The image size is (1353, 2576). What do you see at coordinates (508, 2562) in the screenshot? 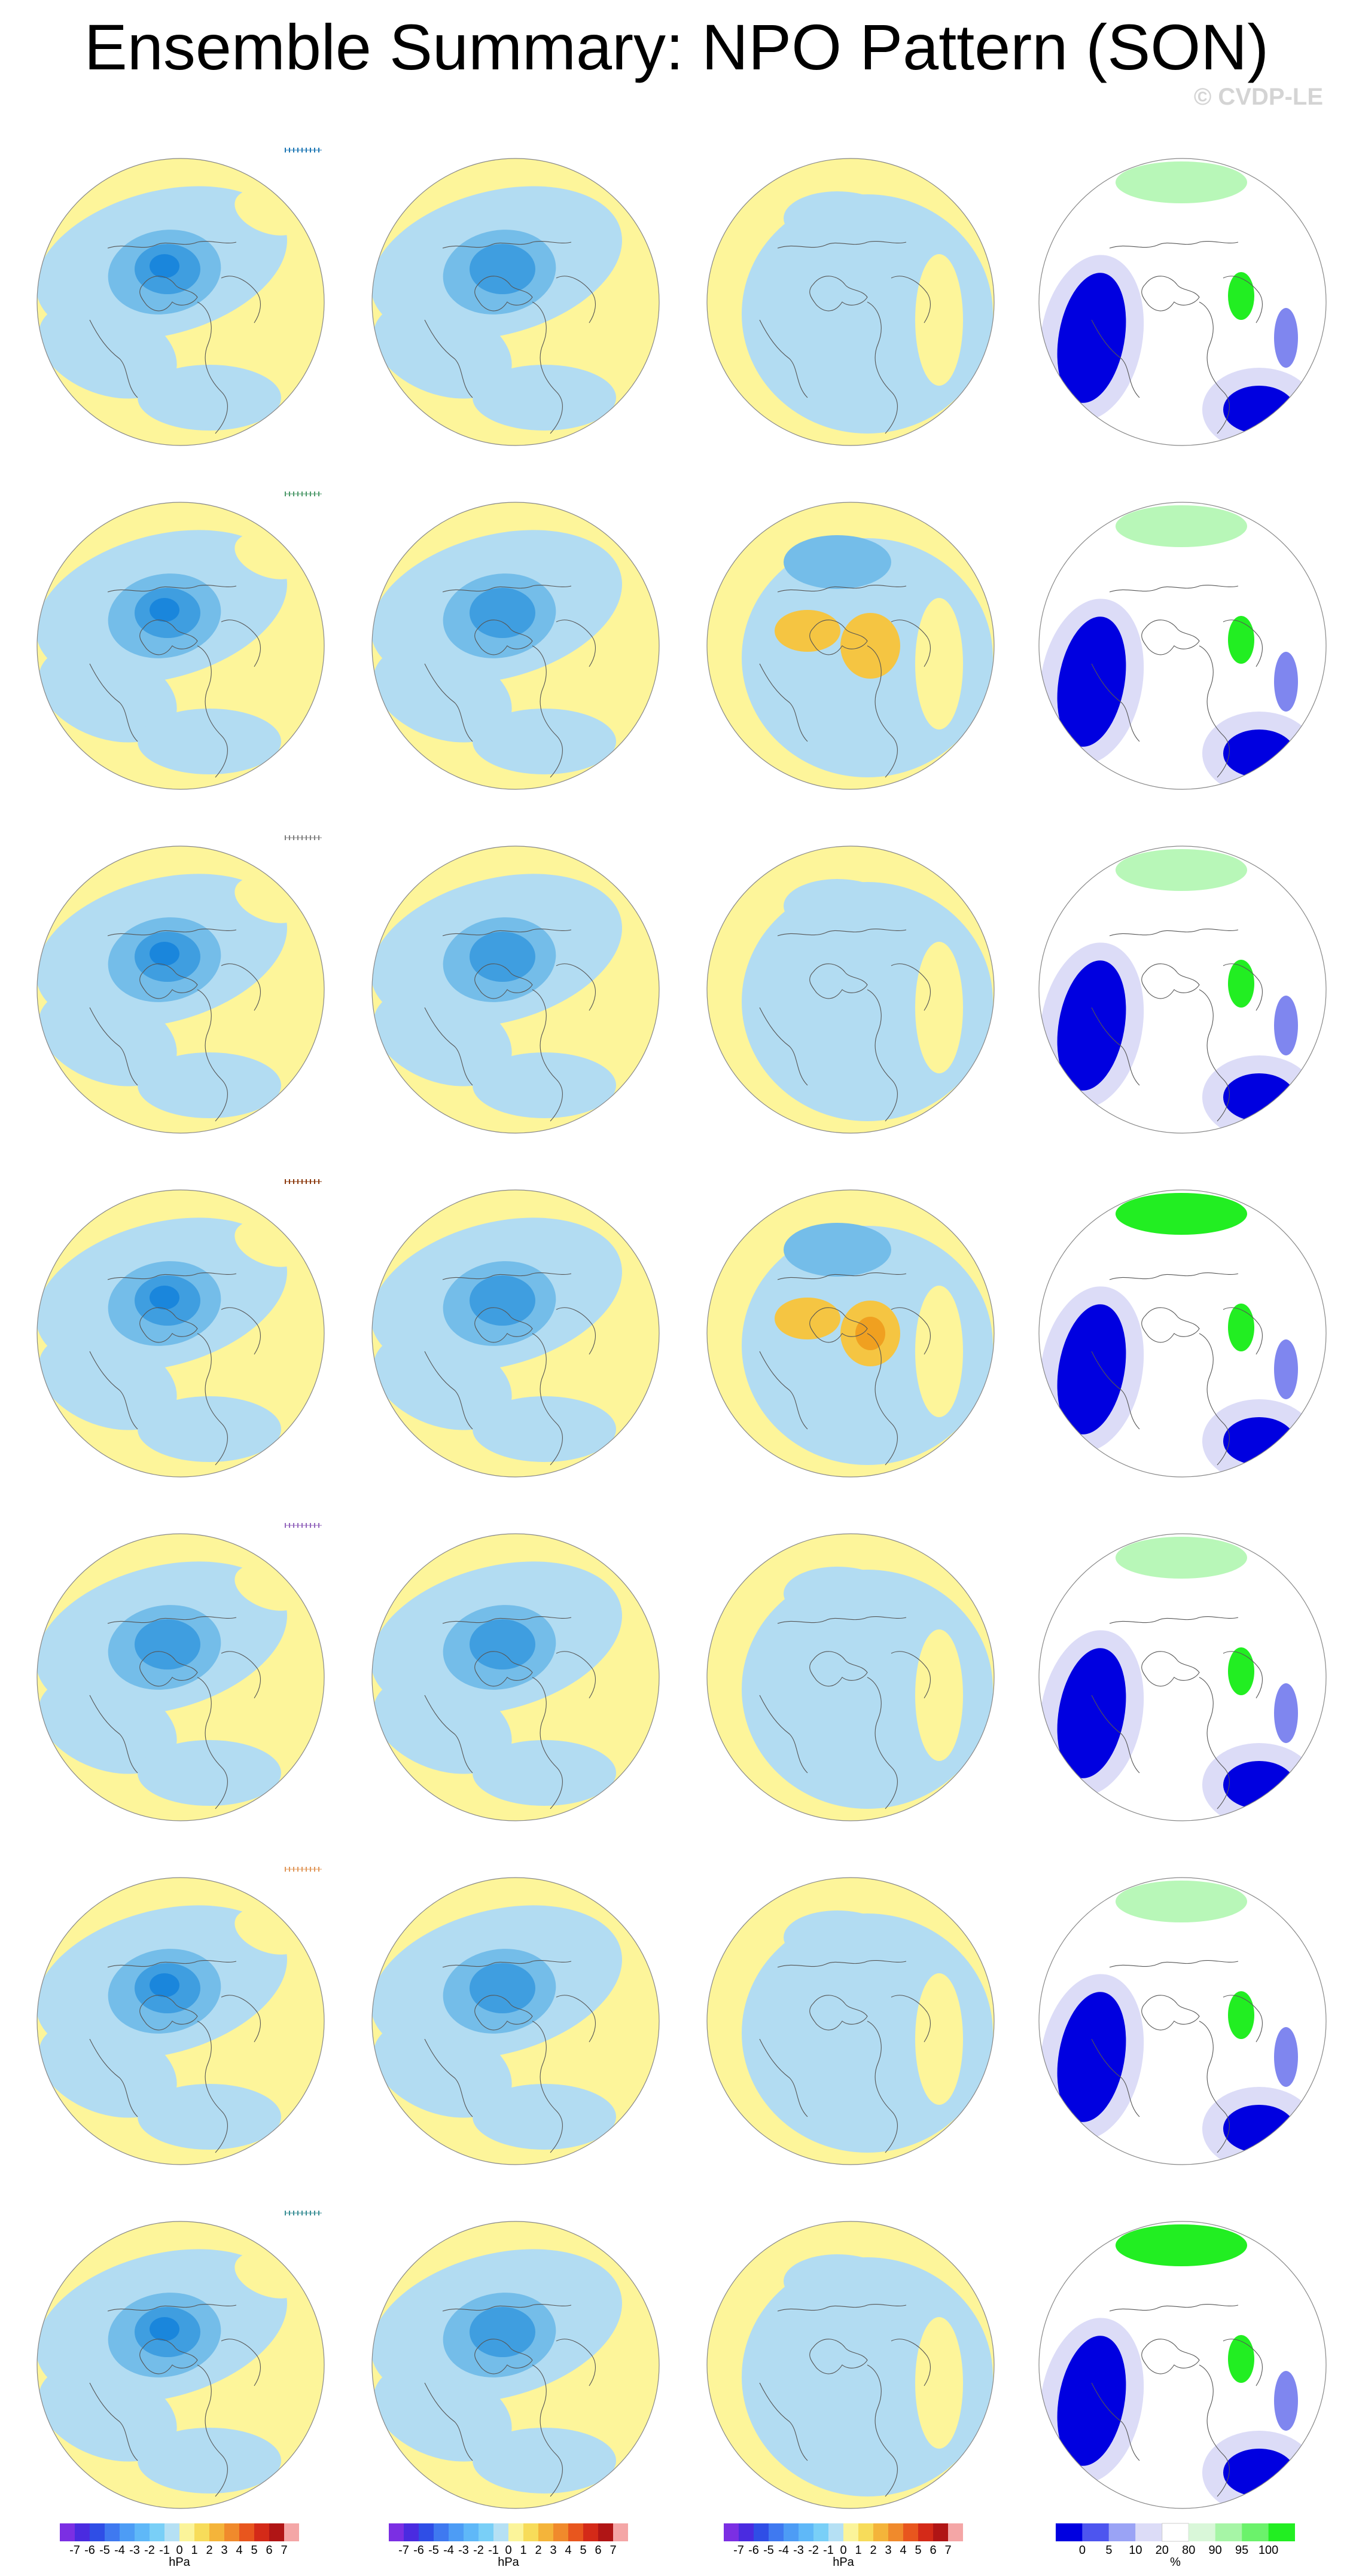
I see `hpa-colorbar-2-unit: hPa` at bounding box center [508, 2562].